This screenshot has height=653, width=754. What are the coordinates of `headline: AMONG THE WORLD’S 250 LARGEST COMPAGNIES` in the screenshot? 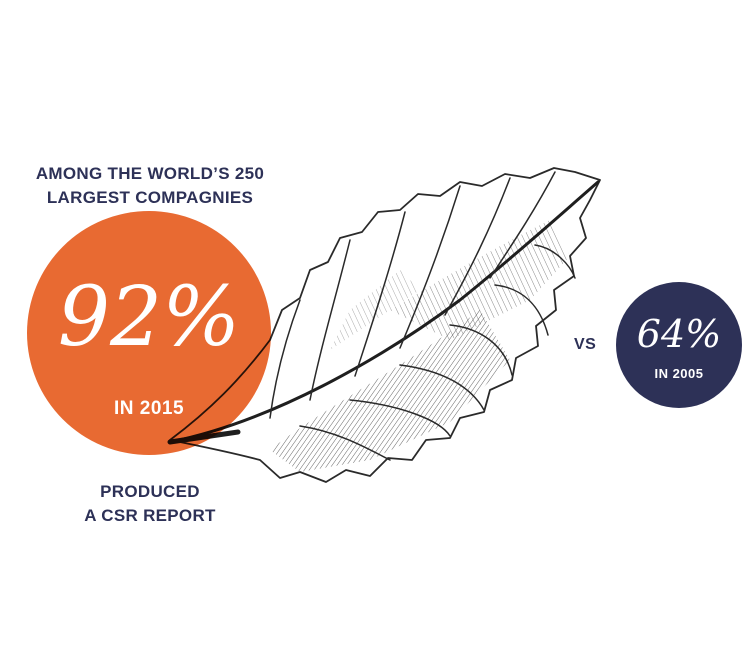 It's located at (150, 186).